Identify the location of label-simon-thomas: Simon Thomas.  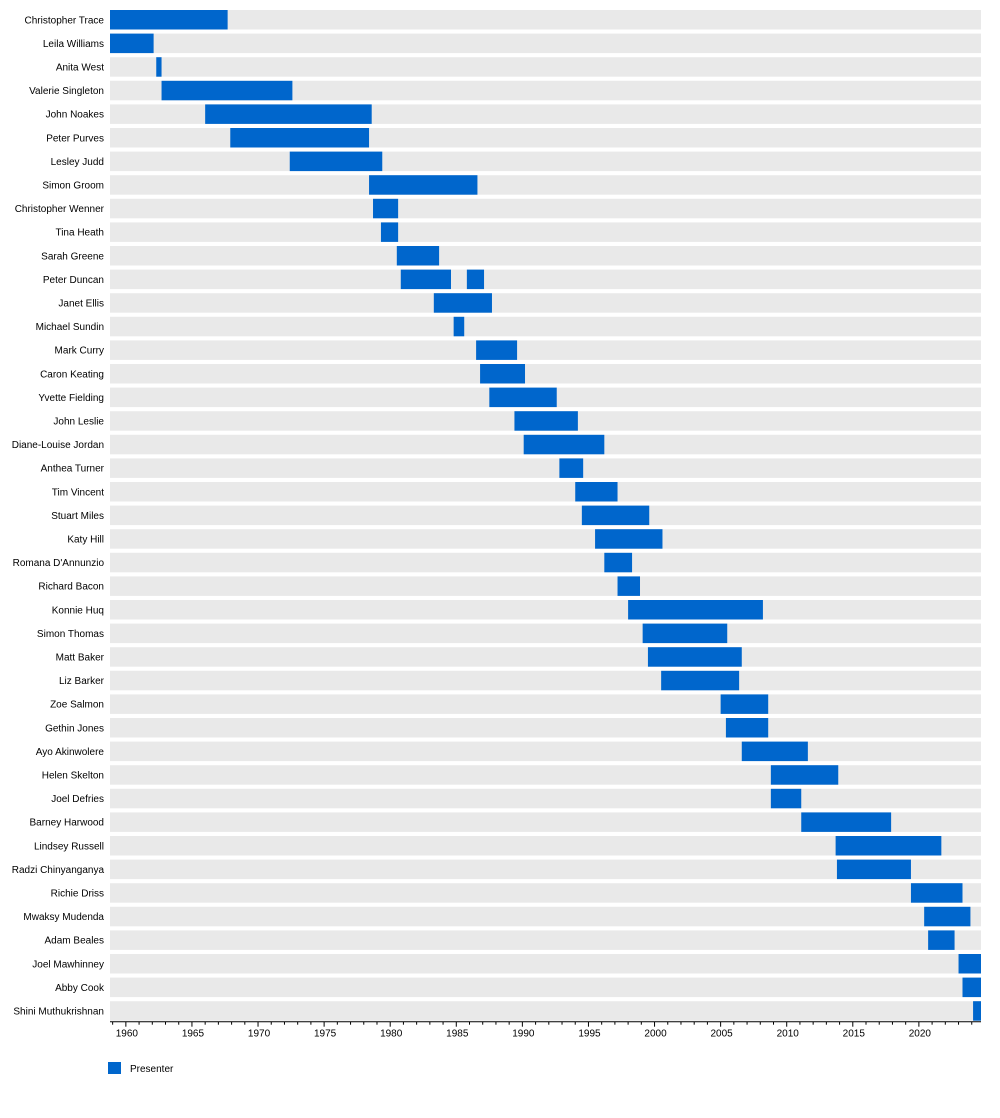
(70, 634).